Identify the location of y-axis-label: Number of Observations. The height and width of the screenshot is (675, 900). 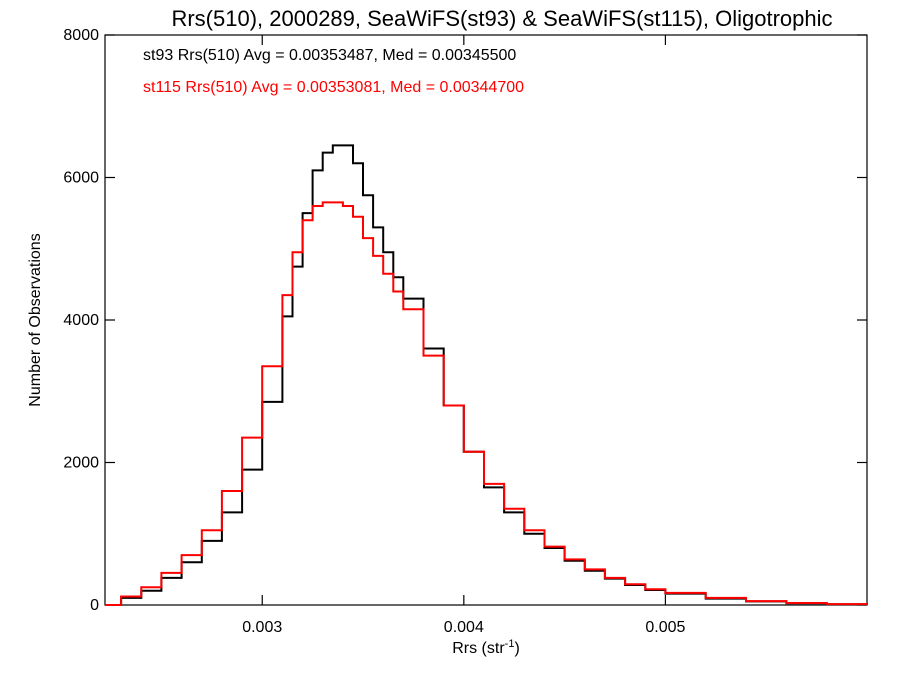
(35, 319).